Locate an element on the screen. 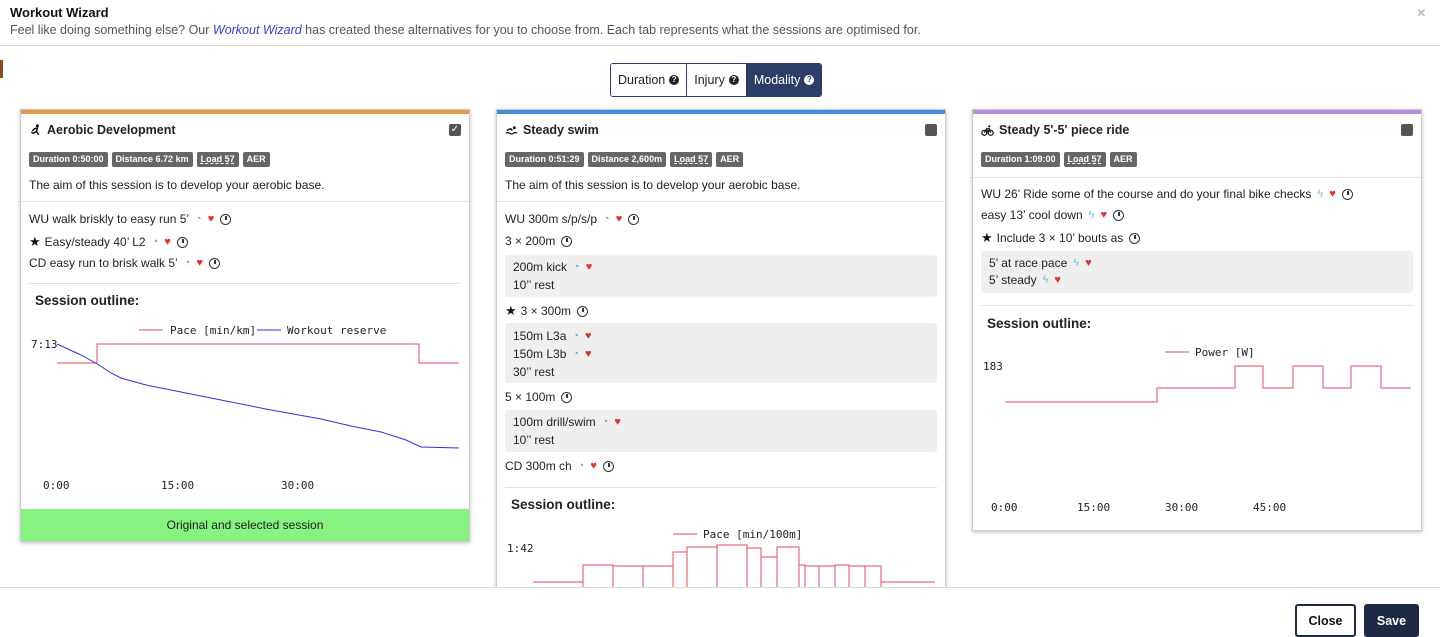  workout-wizard-link: Workout Wizard is located at coordinates (257, 30).